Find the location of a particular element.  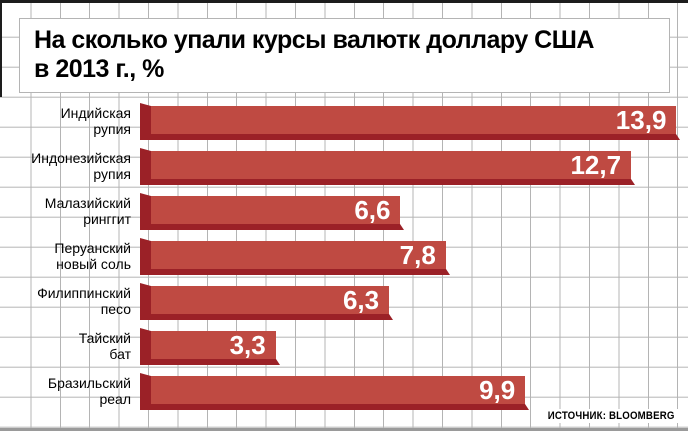

category-label: Индийская рупия is located at coordinates (70, 121).